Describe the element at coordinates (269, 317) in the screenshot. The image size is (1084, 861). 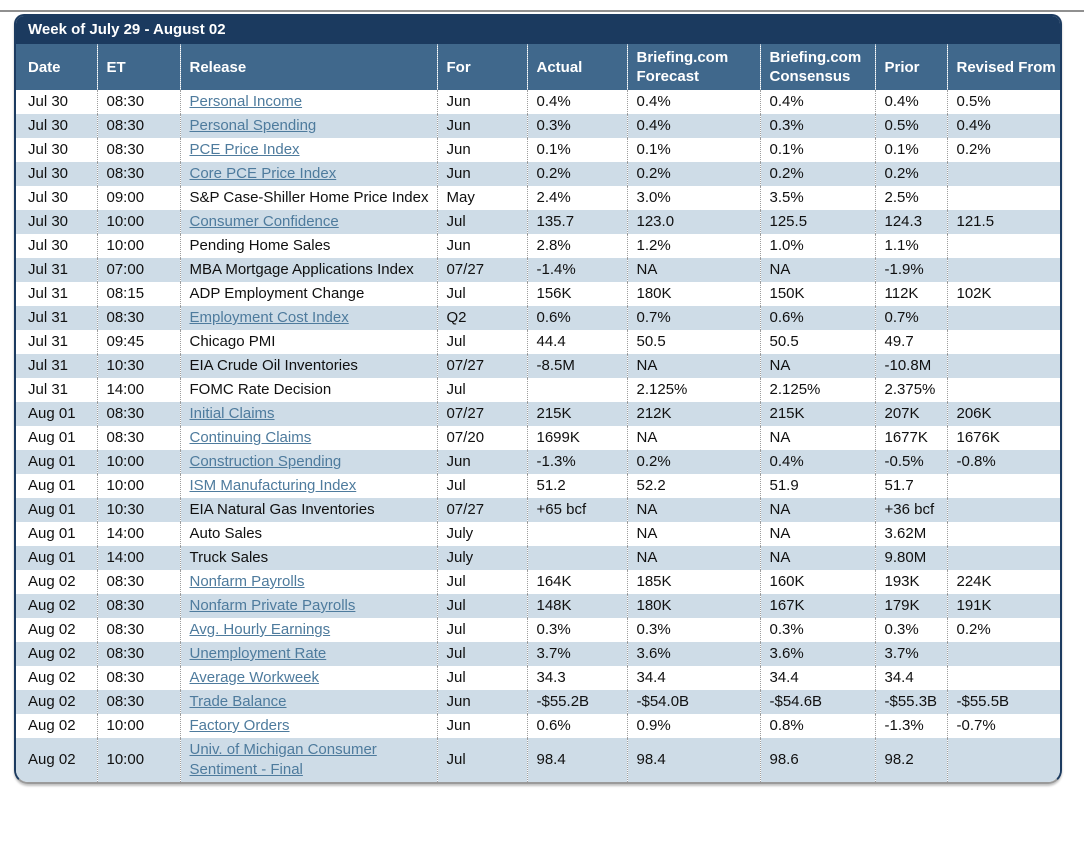
I see `release-link: Employment Cost Index` at that location.